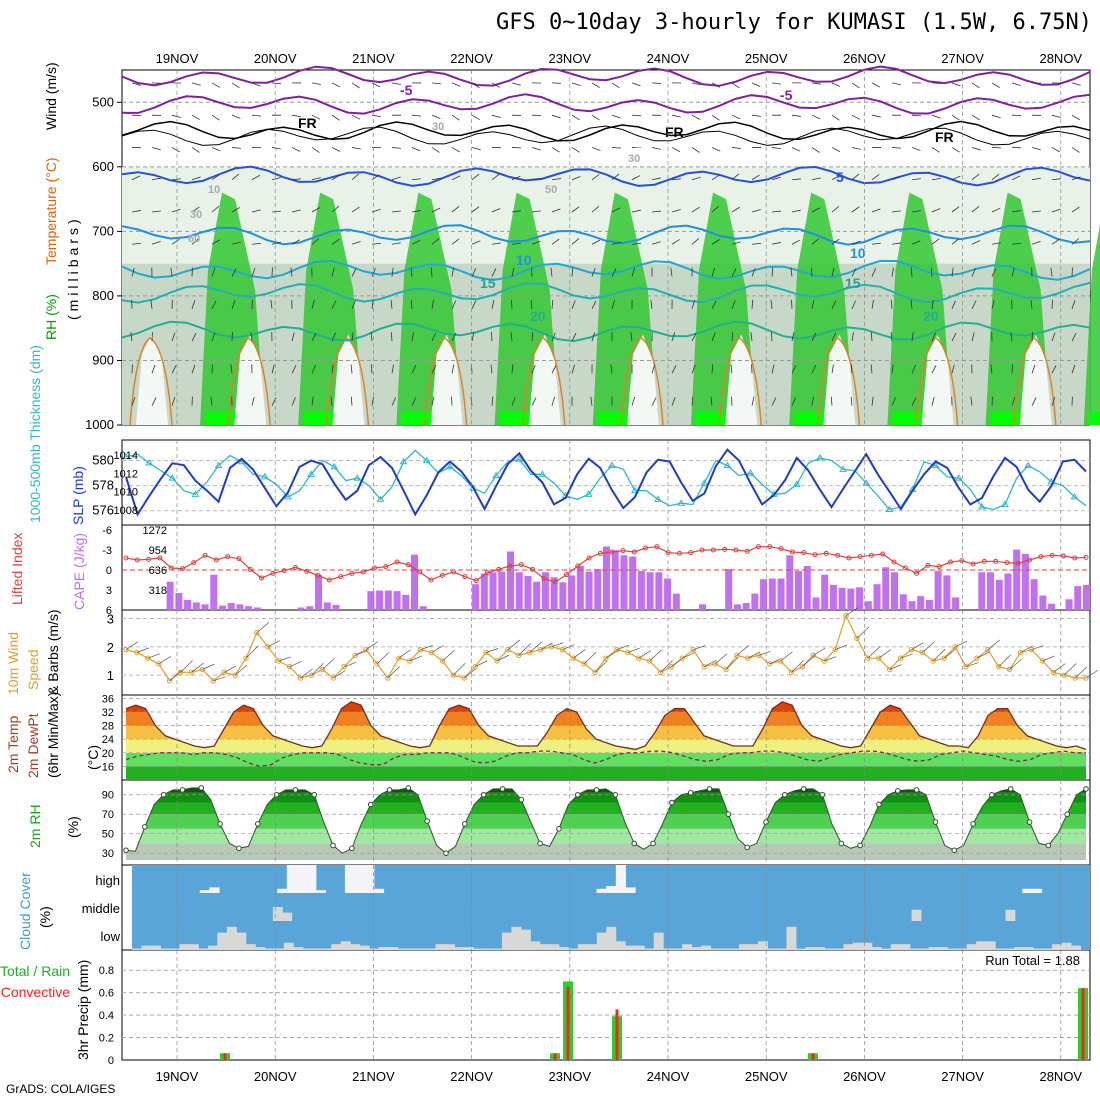  What do you see at coordinates (438, 127) in the screenshot?
I see `contour-label: 30` at bounding box center [438, 127].